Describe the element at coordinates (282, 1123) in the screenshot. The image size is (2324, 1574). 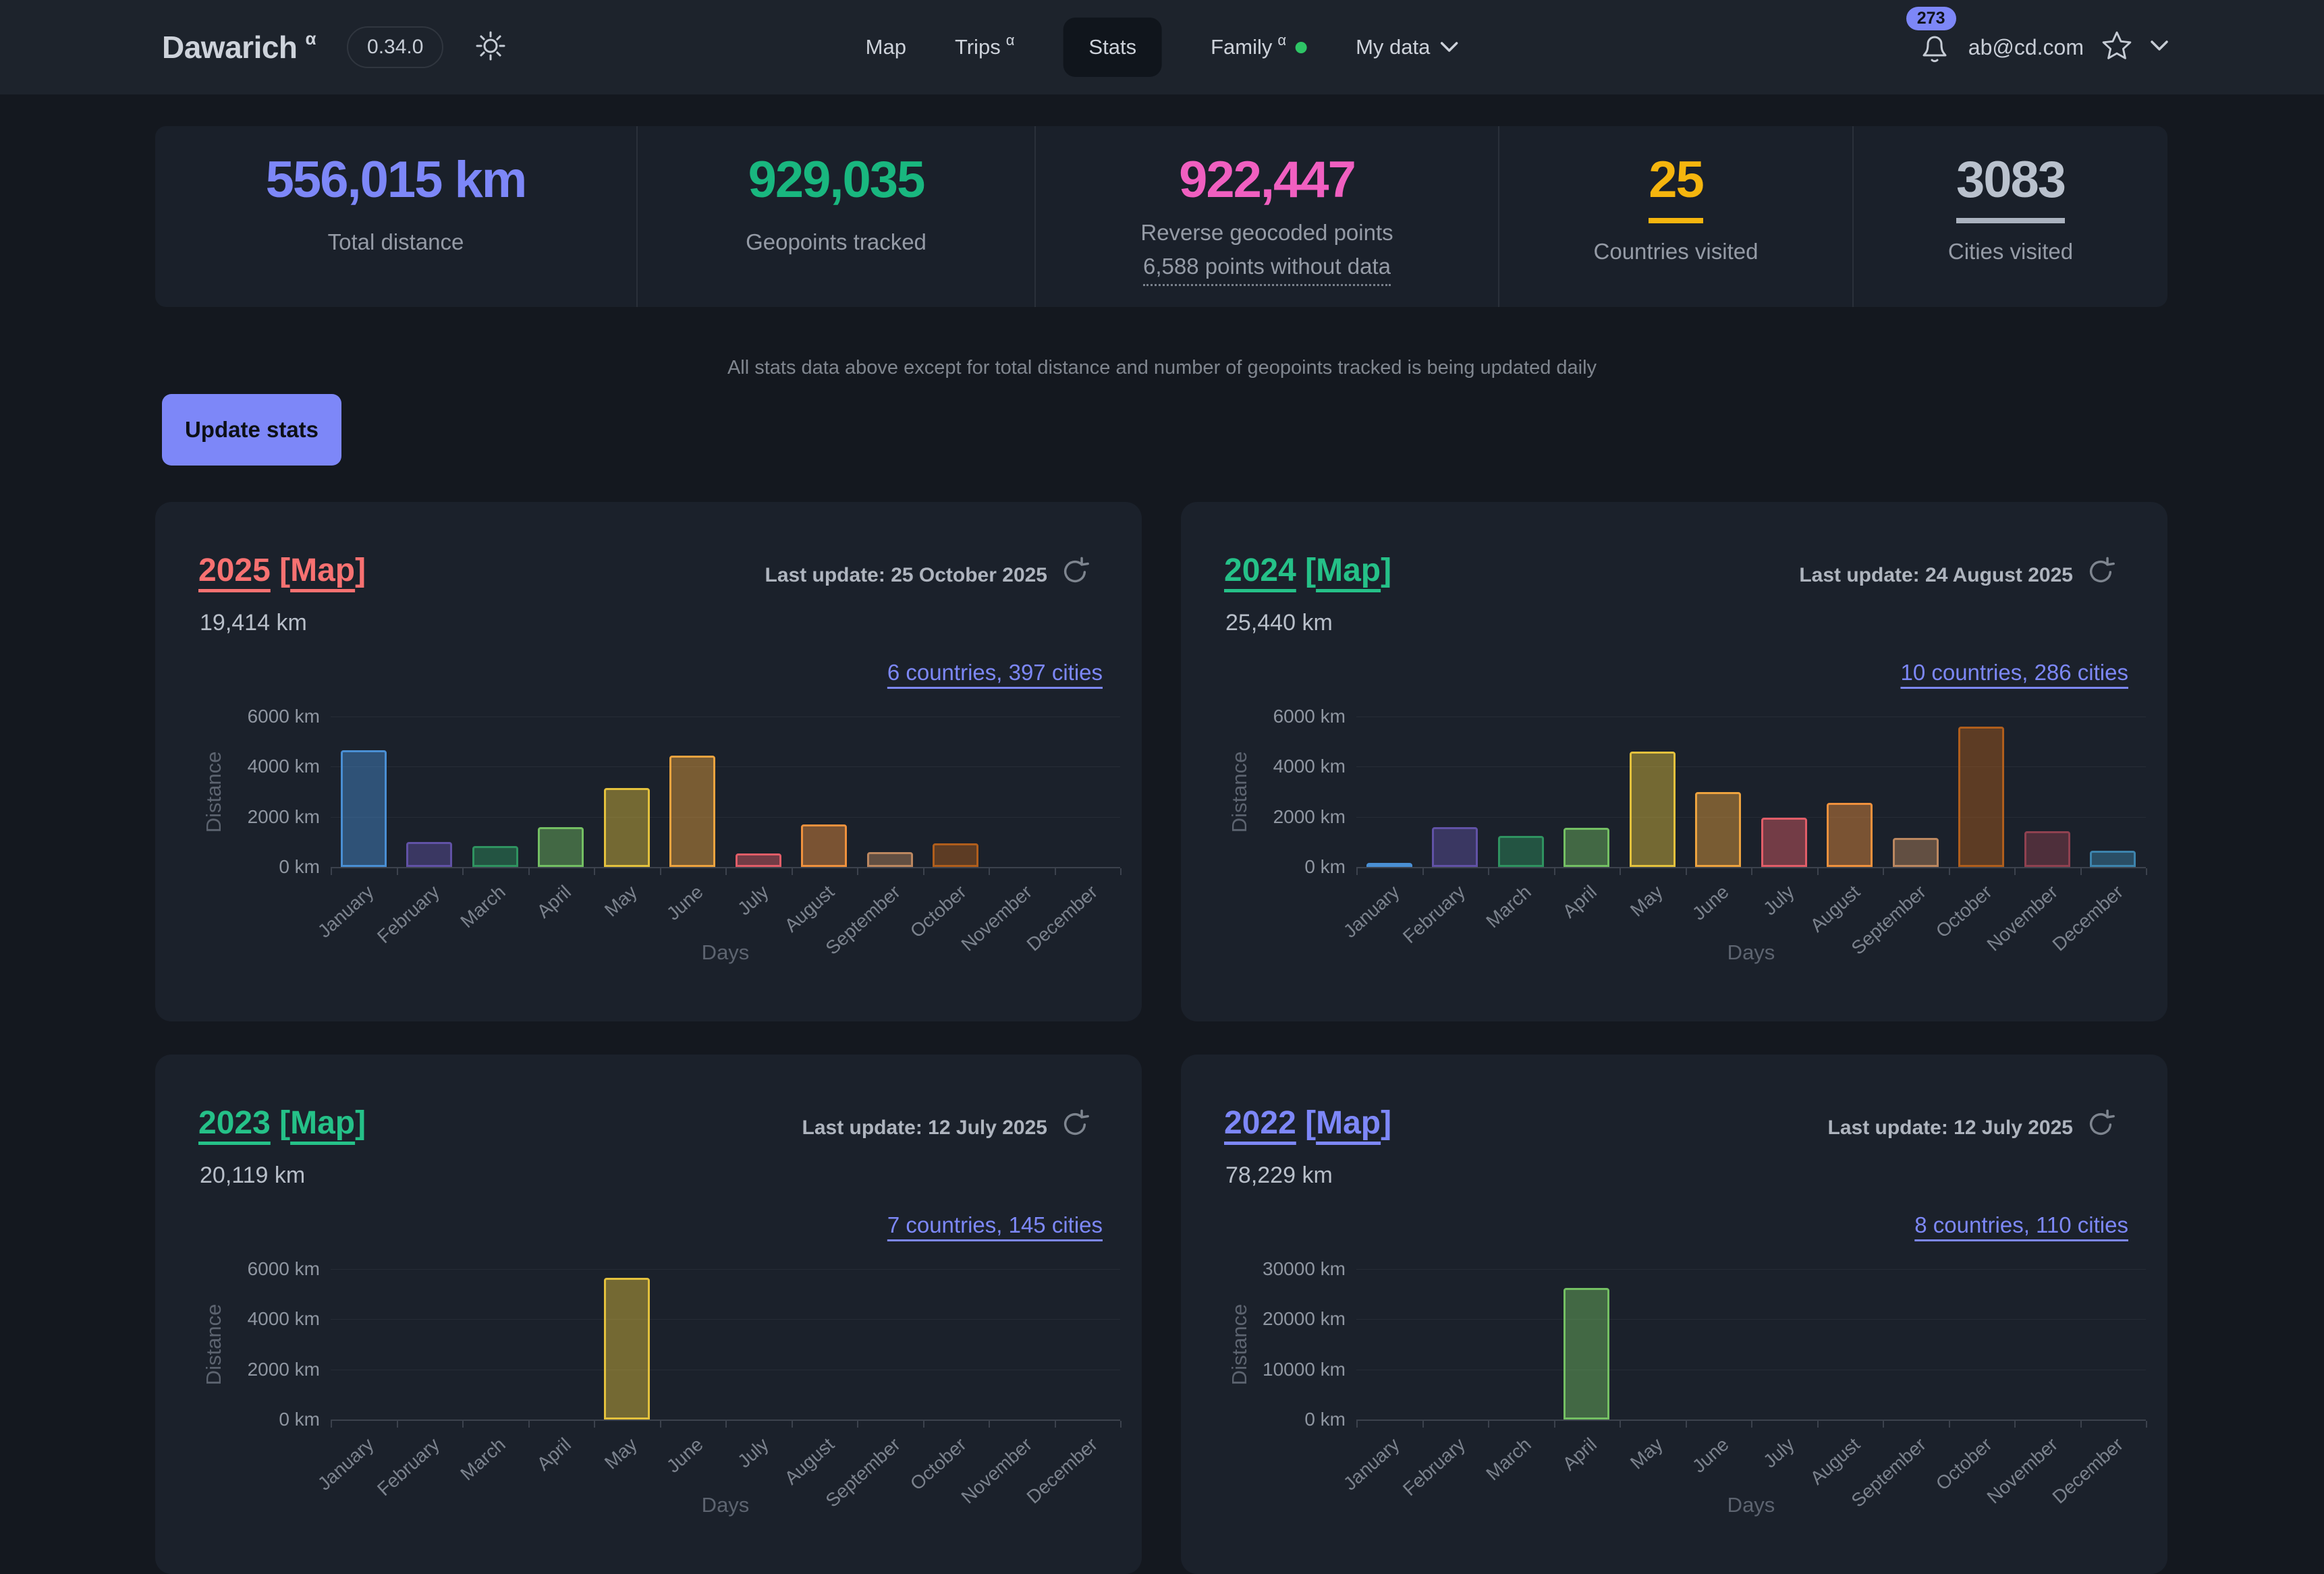
I see `year-card-title: 2023 [Map]` at that location.